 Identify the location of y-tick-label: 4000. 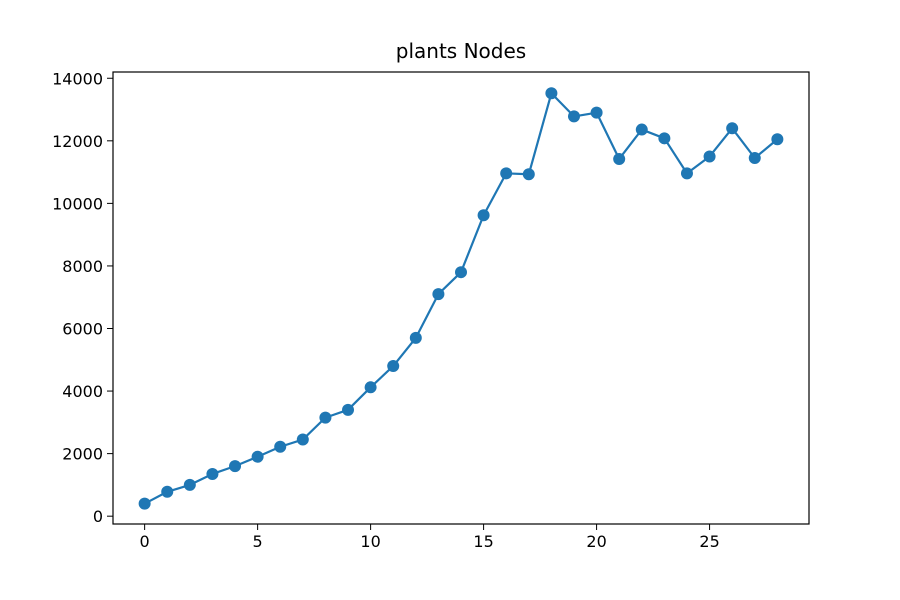
(82, 391).